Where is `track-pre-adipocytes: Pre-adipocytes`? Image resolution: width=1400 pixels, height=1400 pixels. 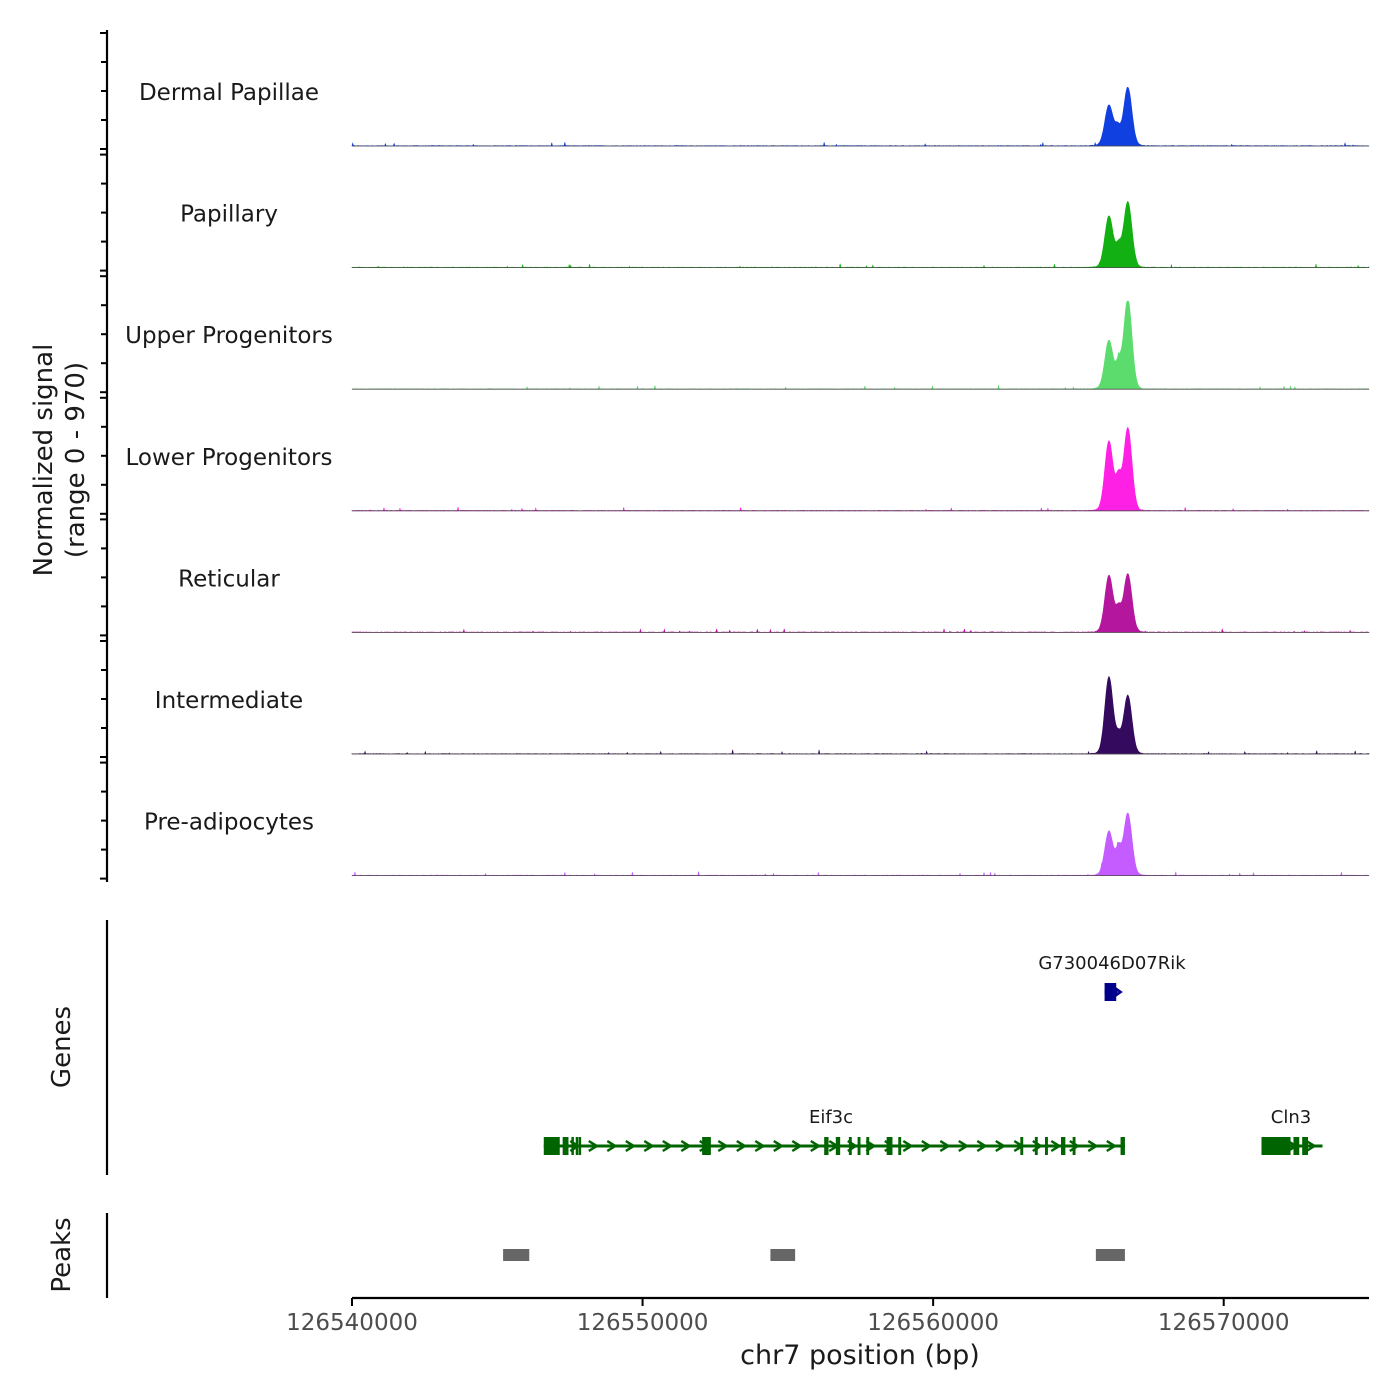
track-pre-adipocytes: Pre-adipocytes is located at coordinates (757, 843).